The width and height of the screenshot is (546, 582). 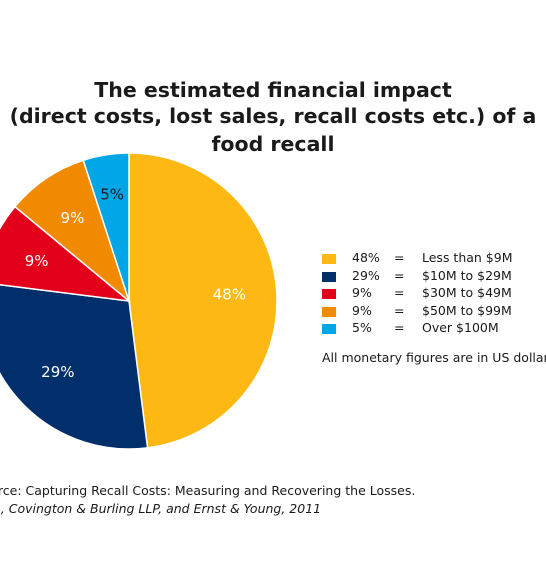 What do you see at coordinates (229, 295) in the screenshot?
I see `slice-label: 48%` at bounding box center [229, 295].